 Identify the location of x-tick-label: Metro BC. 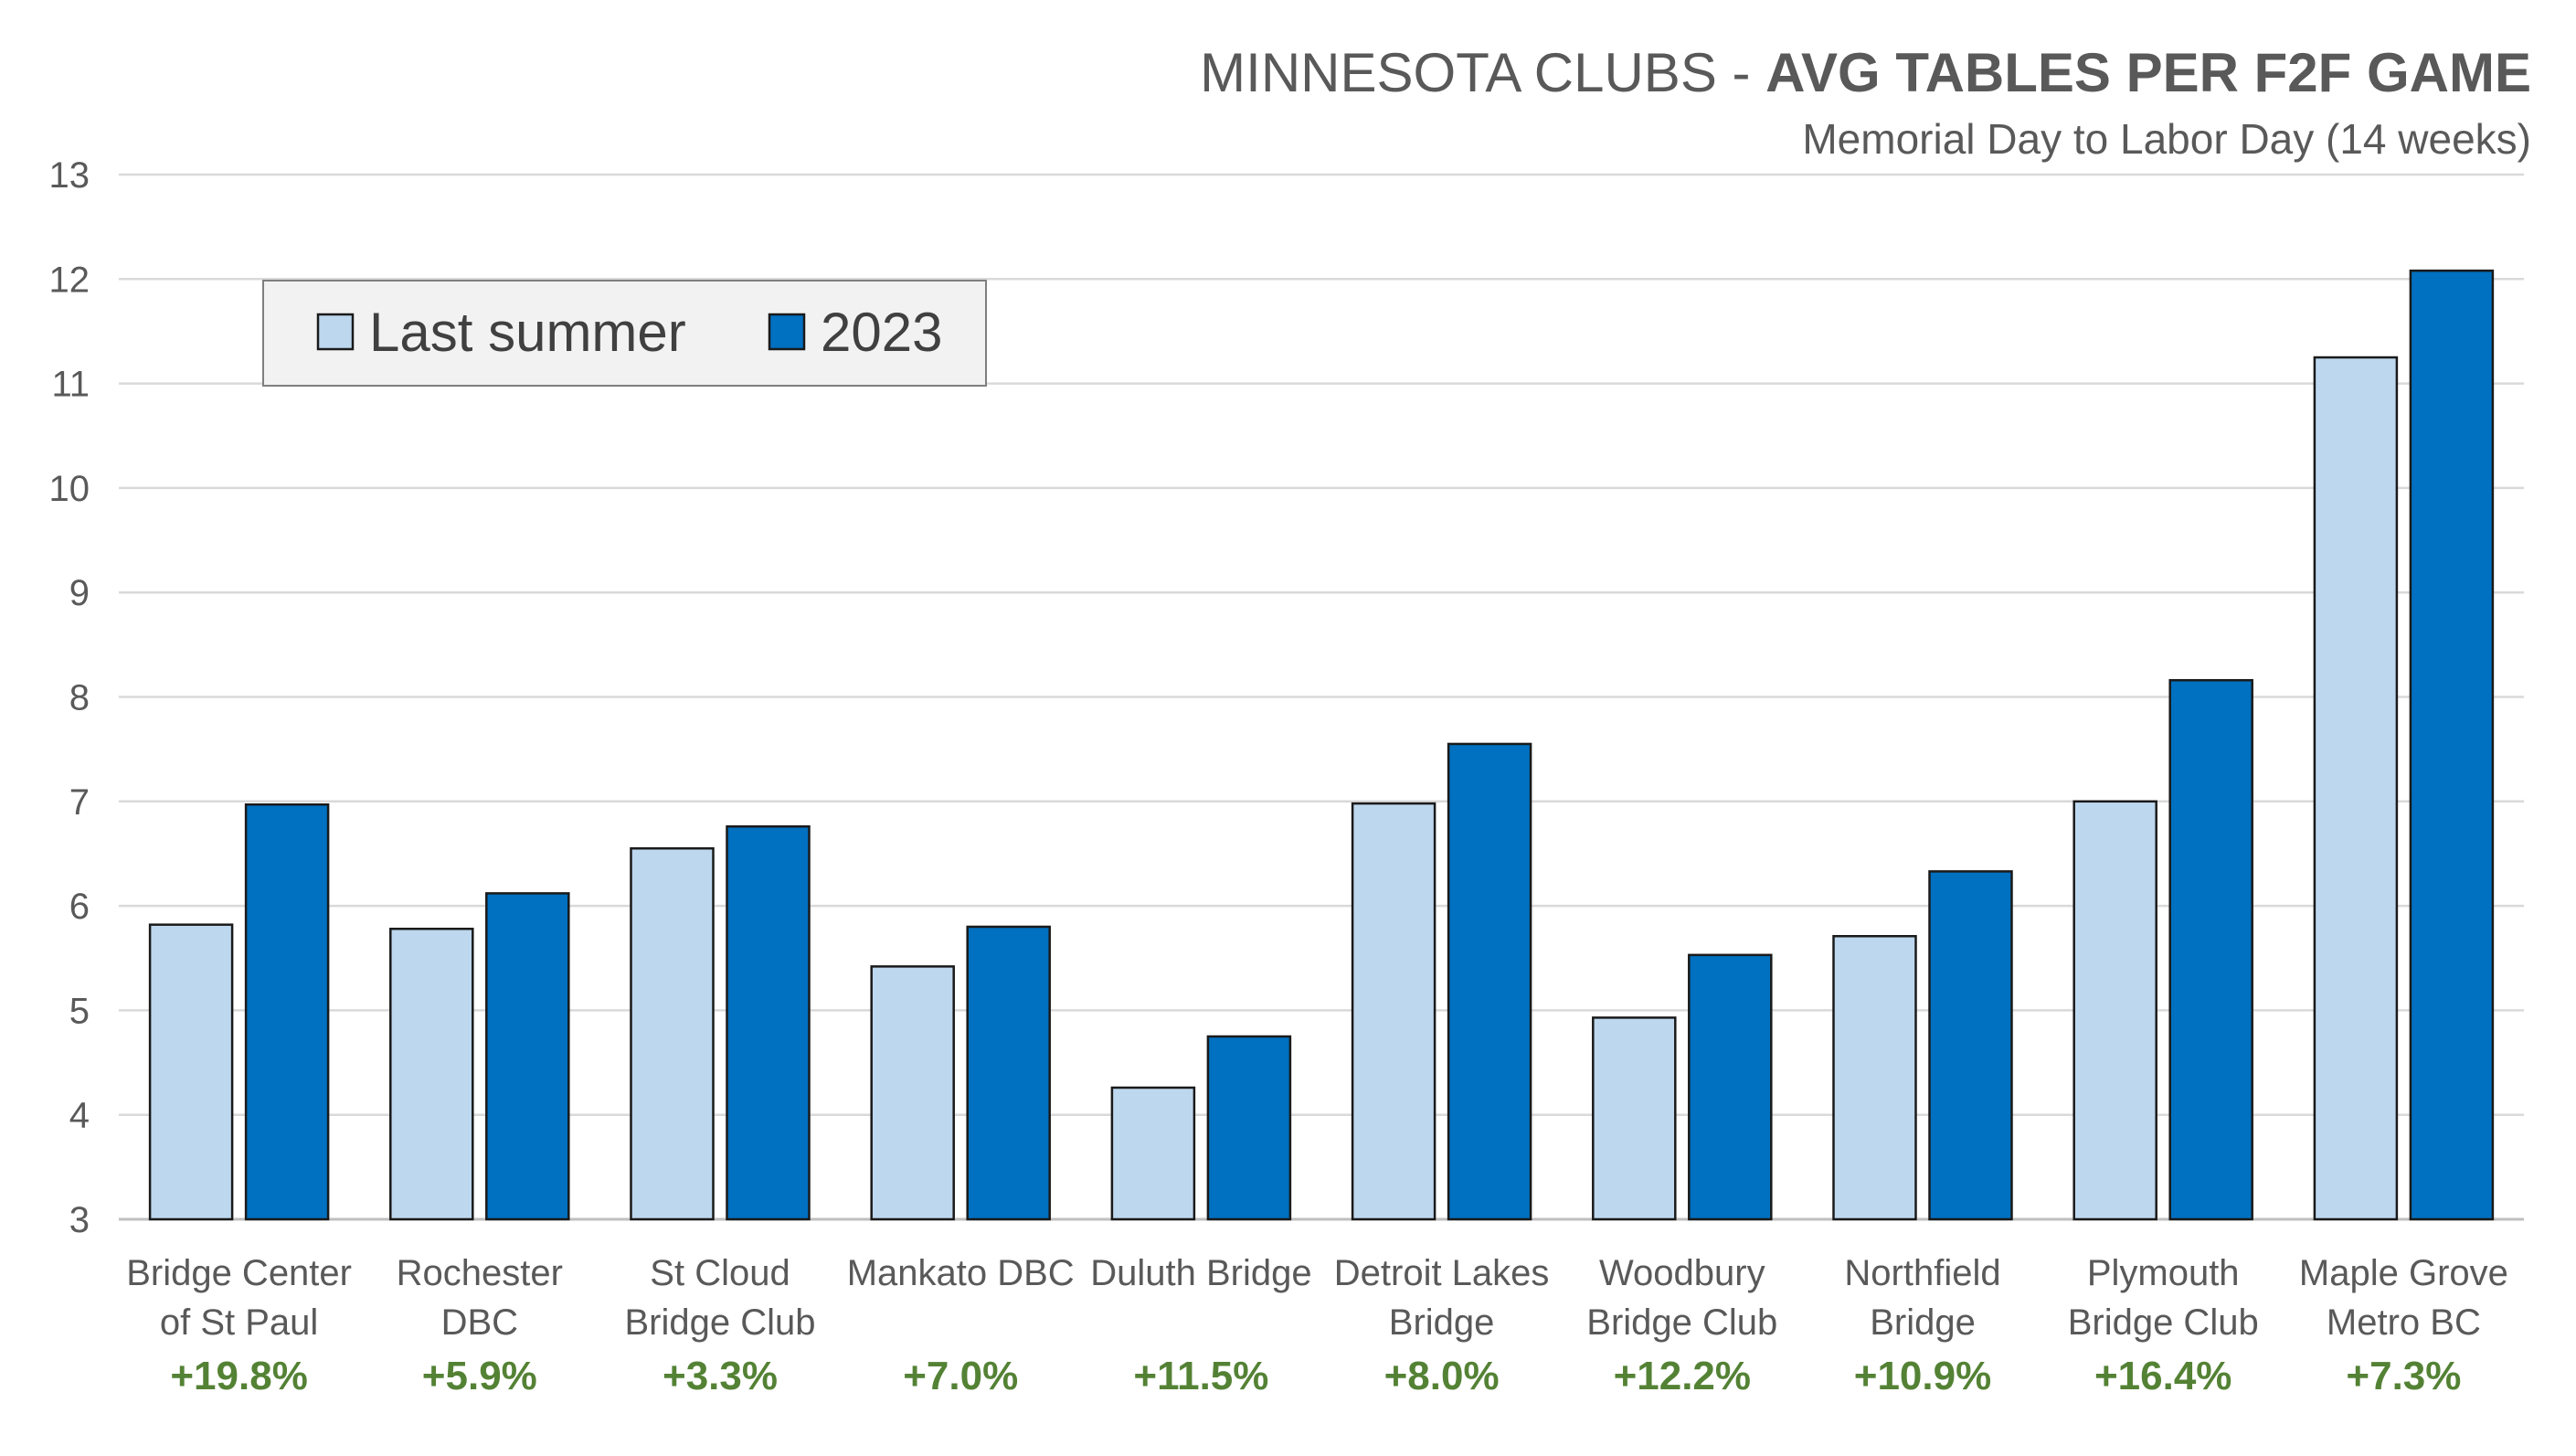
(2404, 1323).